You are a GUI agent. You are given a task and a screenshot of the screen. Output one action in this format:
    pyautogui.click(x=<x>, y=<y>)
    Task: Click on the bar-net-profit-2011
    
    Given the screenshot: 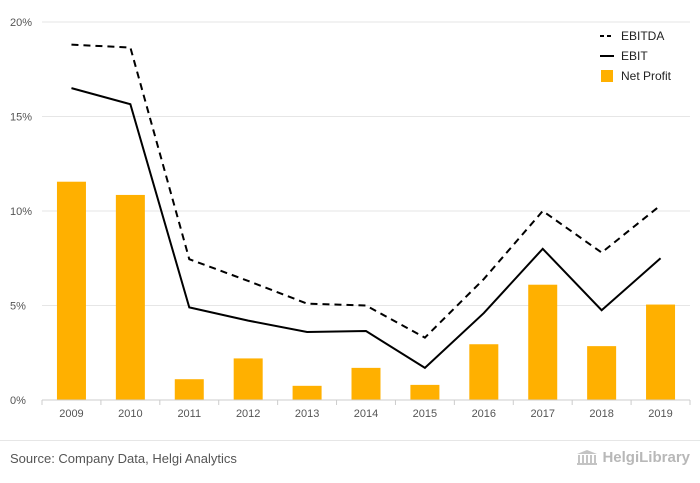 What is the action you would take?
    pyautogui.click(x=189, y=389)
    